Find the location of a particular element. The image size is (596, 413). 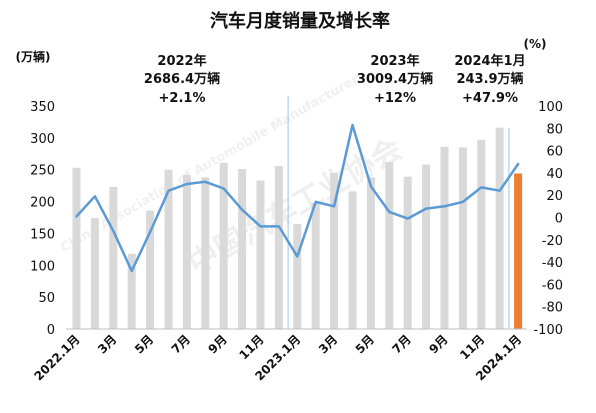

y-left-tick-label: 300 is located at coordinates (42, 139).